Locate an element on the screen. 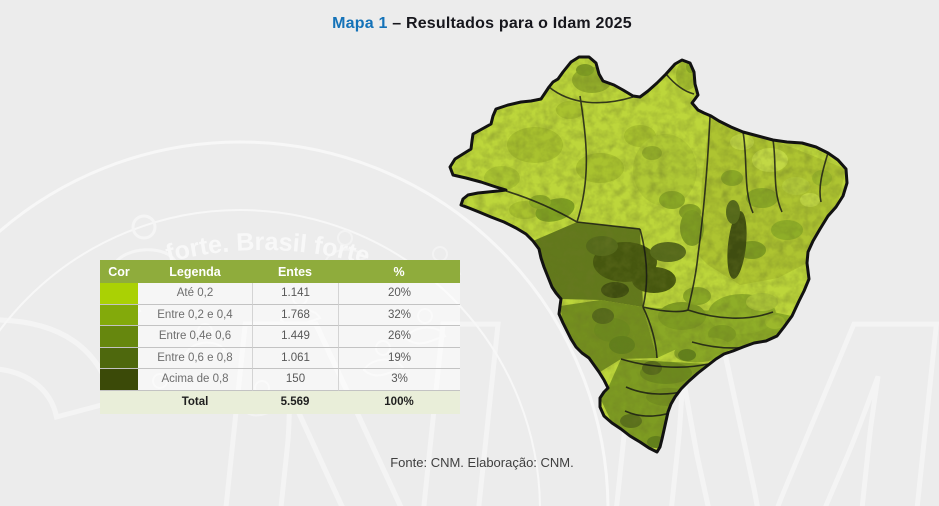 This screenshot has width=939, height=506. legend-row: Entre 0,6 e 0,8 1.061 19% is located at coordinates (280, 358).